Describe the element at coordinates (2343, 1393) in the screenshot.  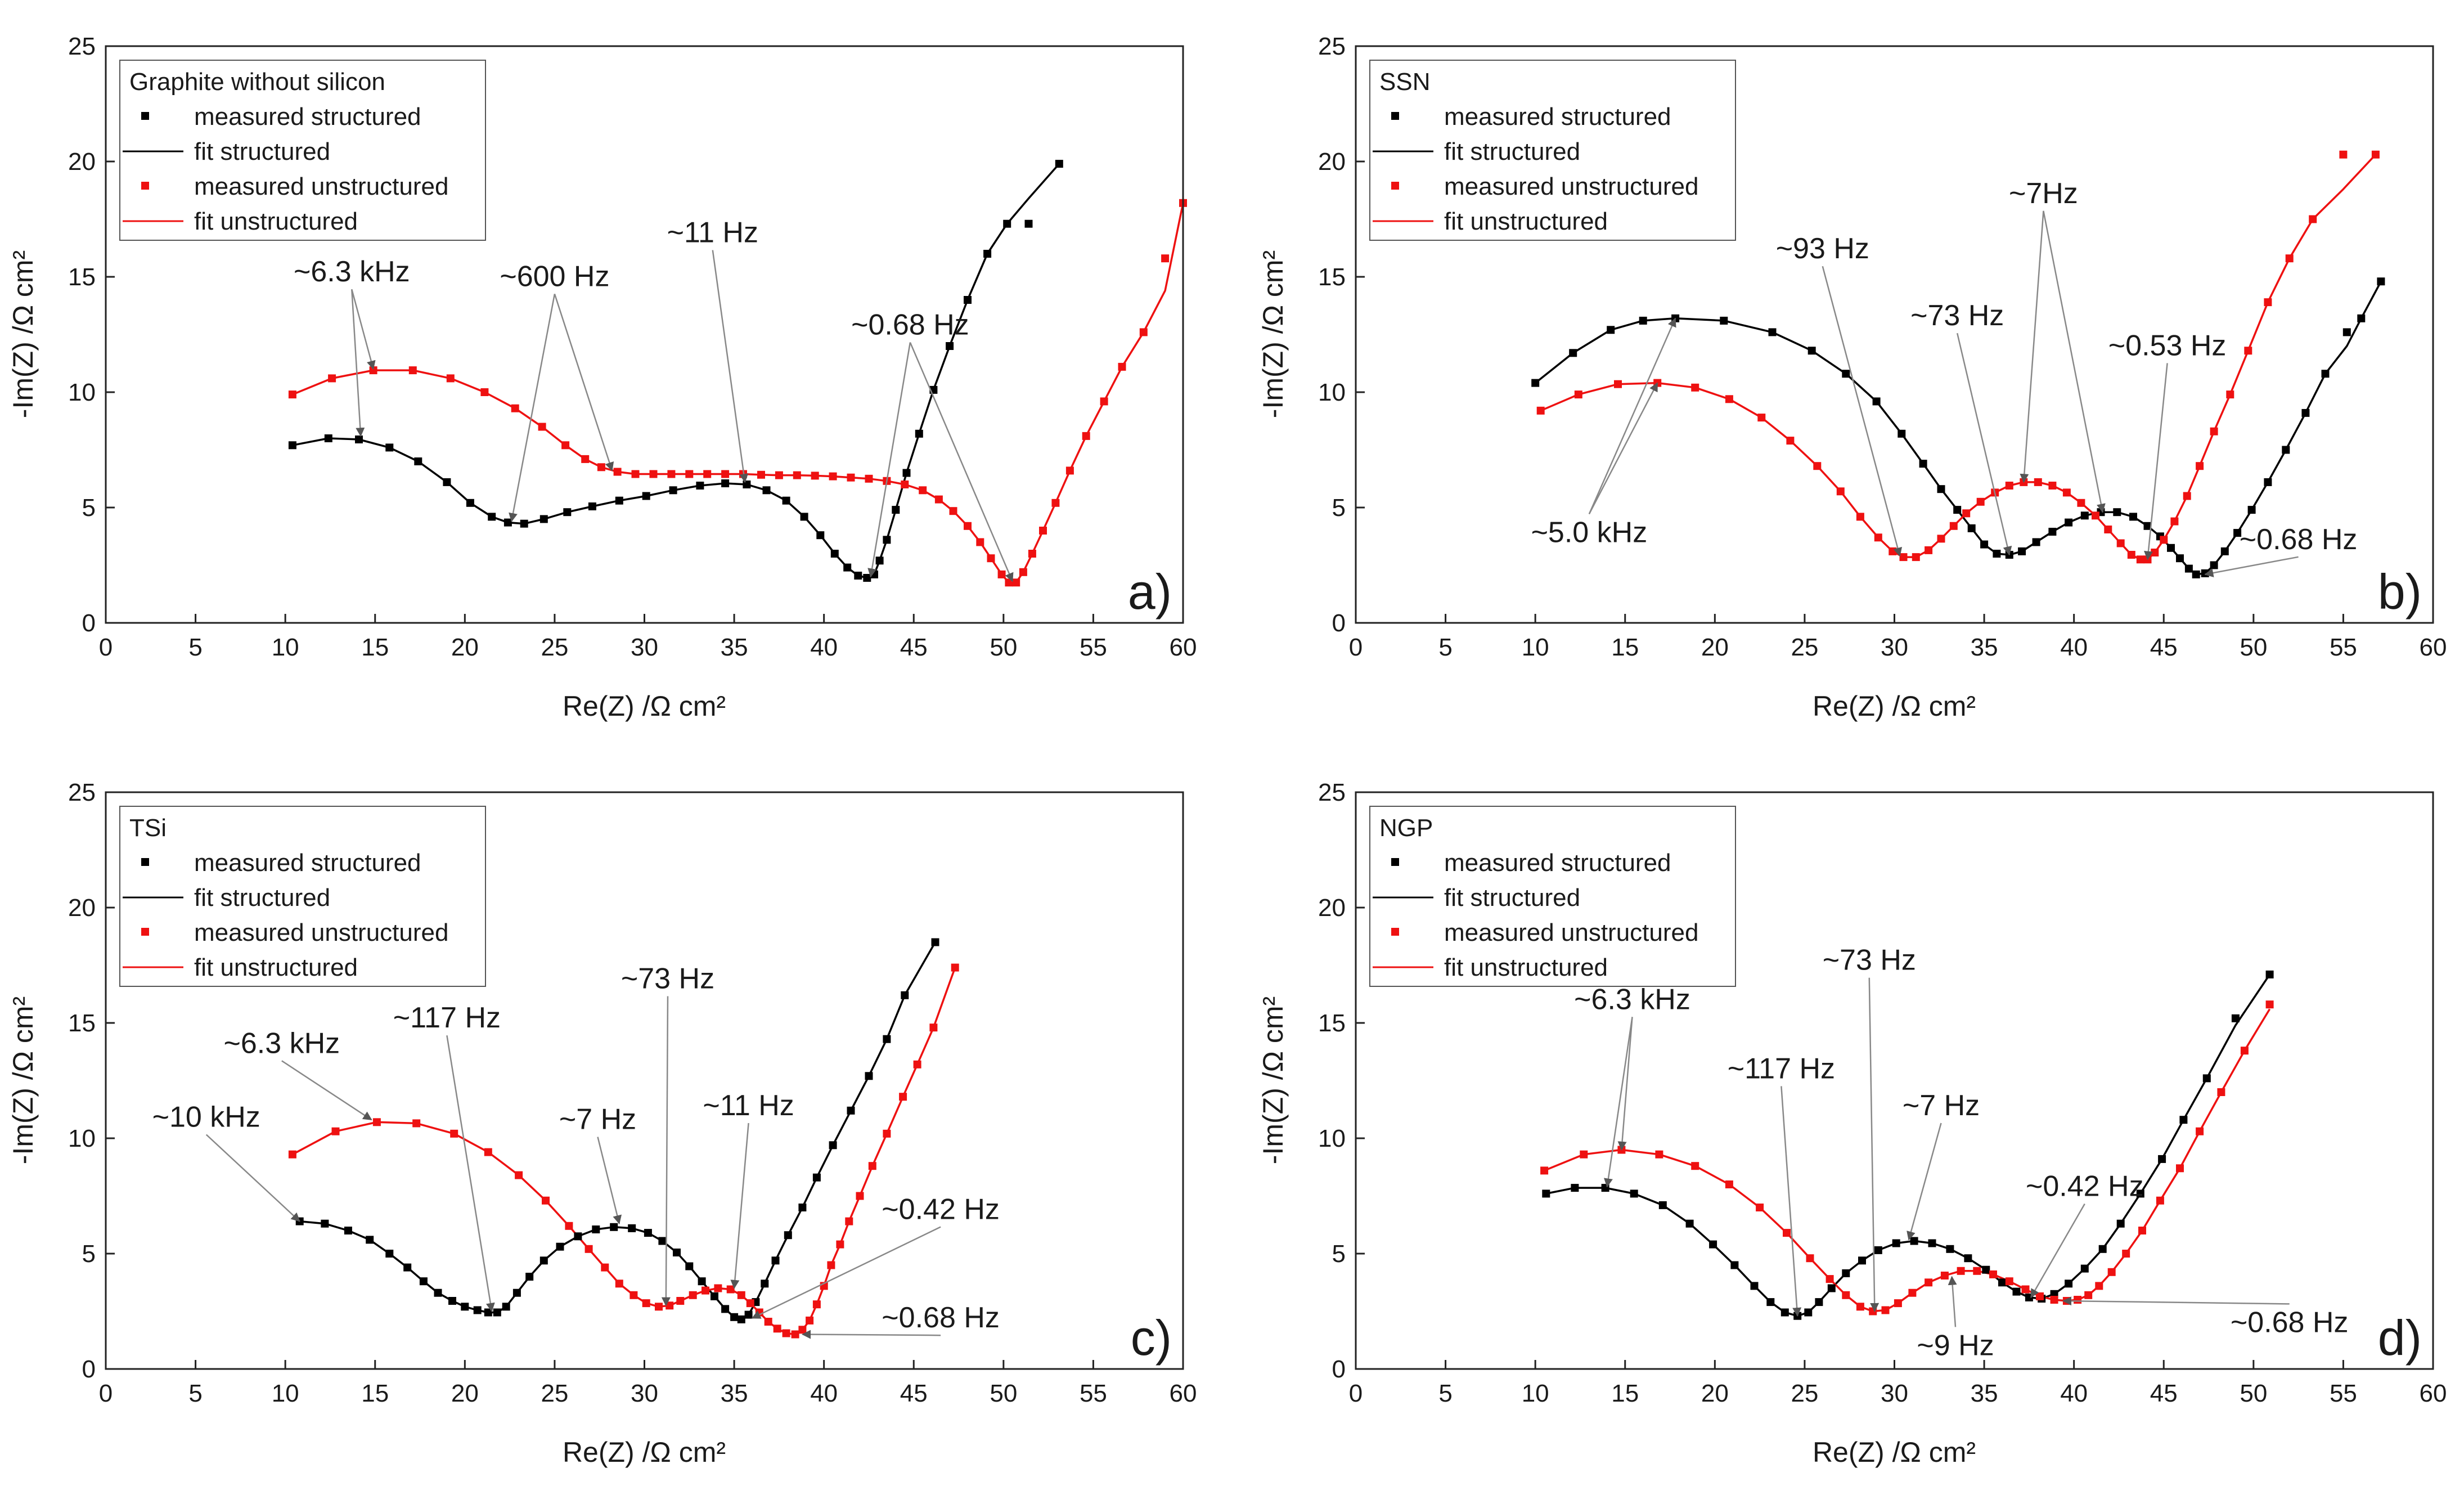
I see `x-tick-label-11: 55` at that location.